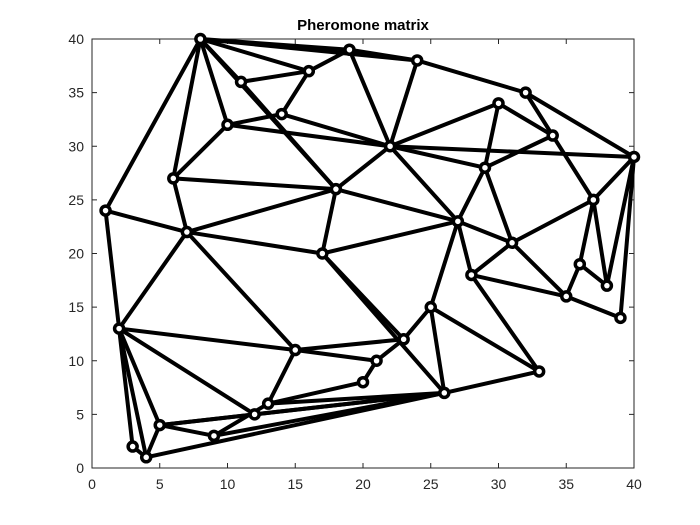  I want to click on x-tick-label: 25, so click(431, 484).